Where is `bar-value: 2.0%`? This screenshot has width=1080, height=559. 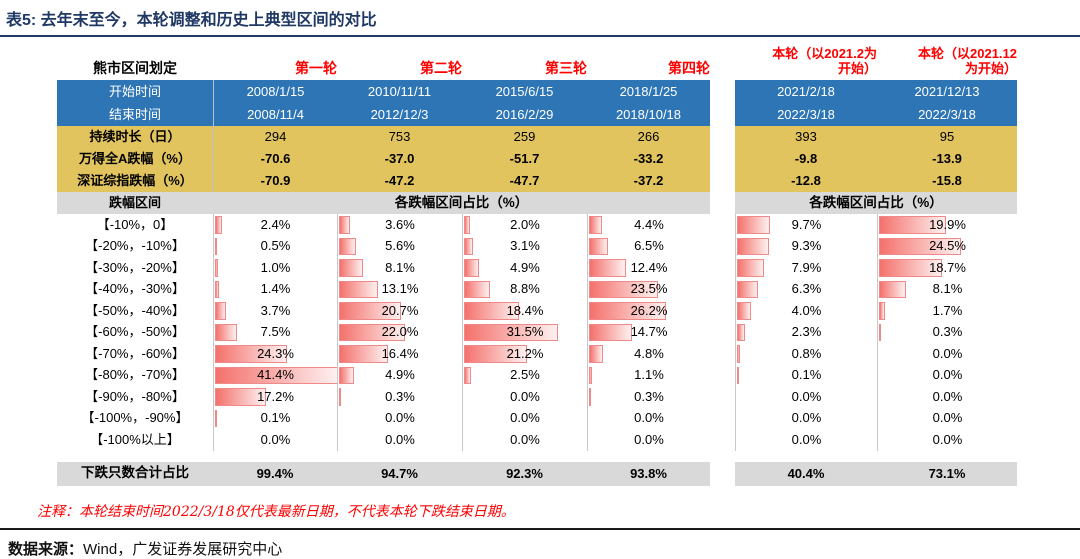
bar-value: 2.0% is located at coordinates (525, 224).